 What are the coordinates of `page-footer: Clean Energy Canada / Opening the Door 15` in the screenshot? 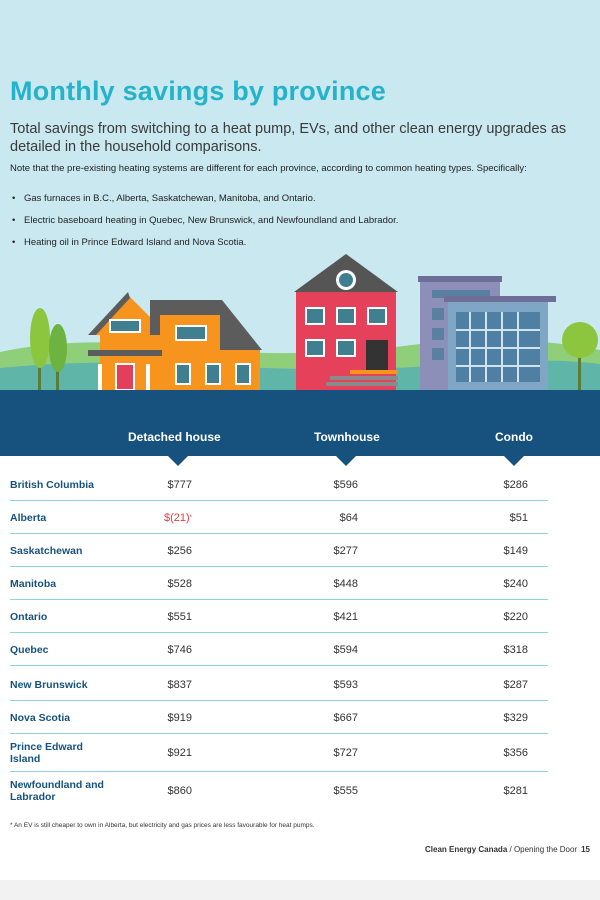 It's located at (507, 849).